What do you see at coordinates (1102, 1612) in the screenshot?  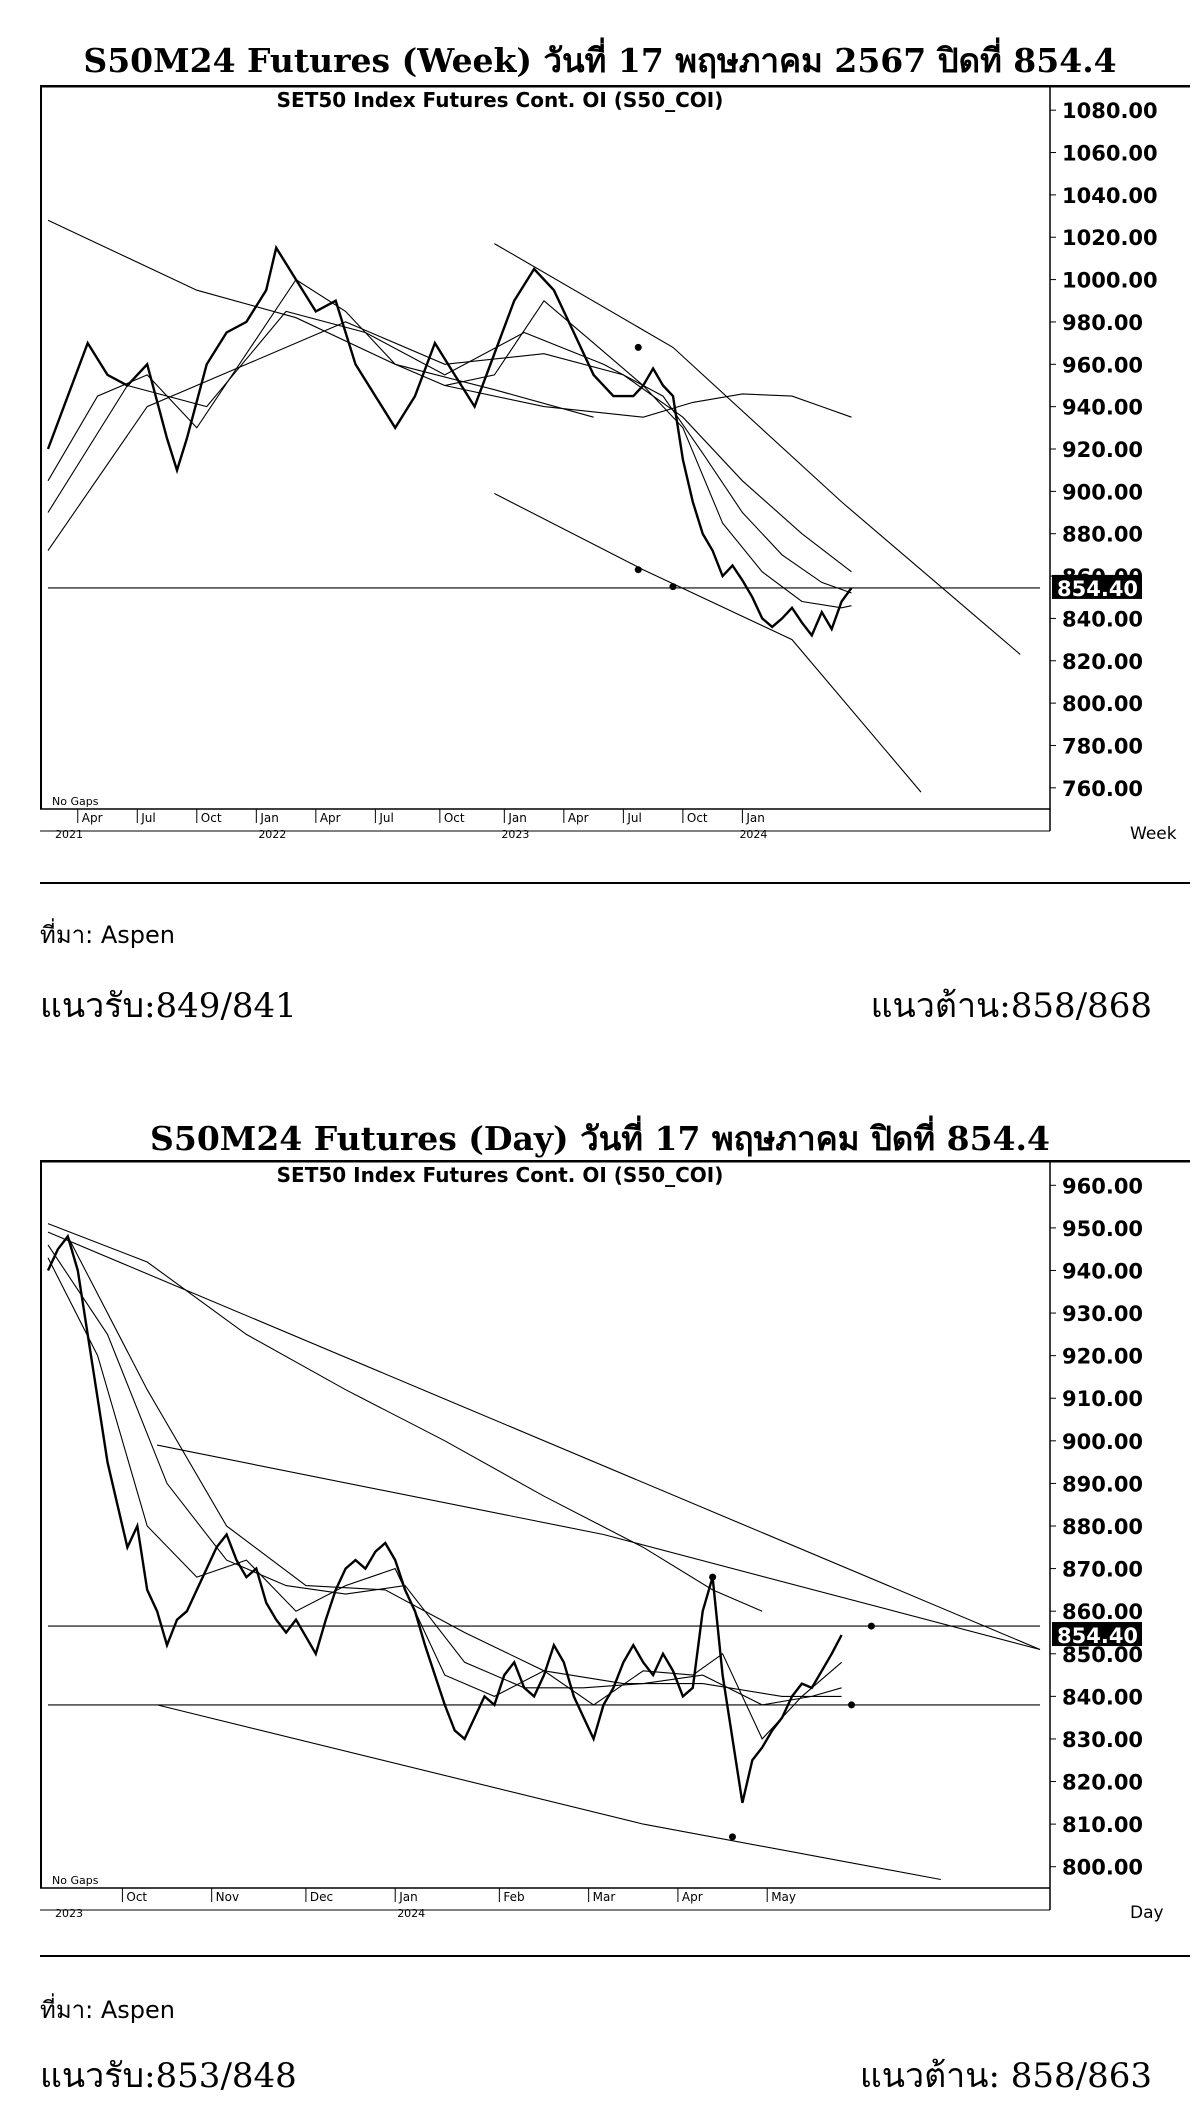 I see `y-tick-label: 860.00` at bounding box center [1102, 1612].